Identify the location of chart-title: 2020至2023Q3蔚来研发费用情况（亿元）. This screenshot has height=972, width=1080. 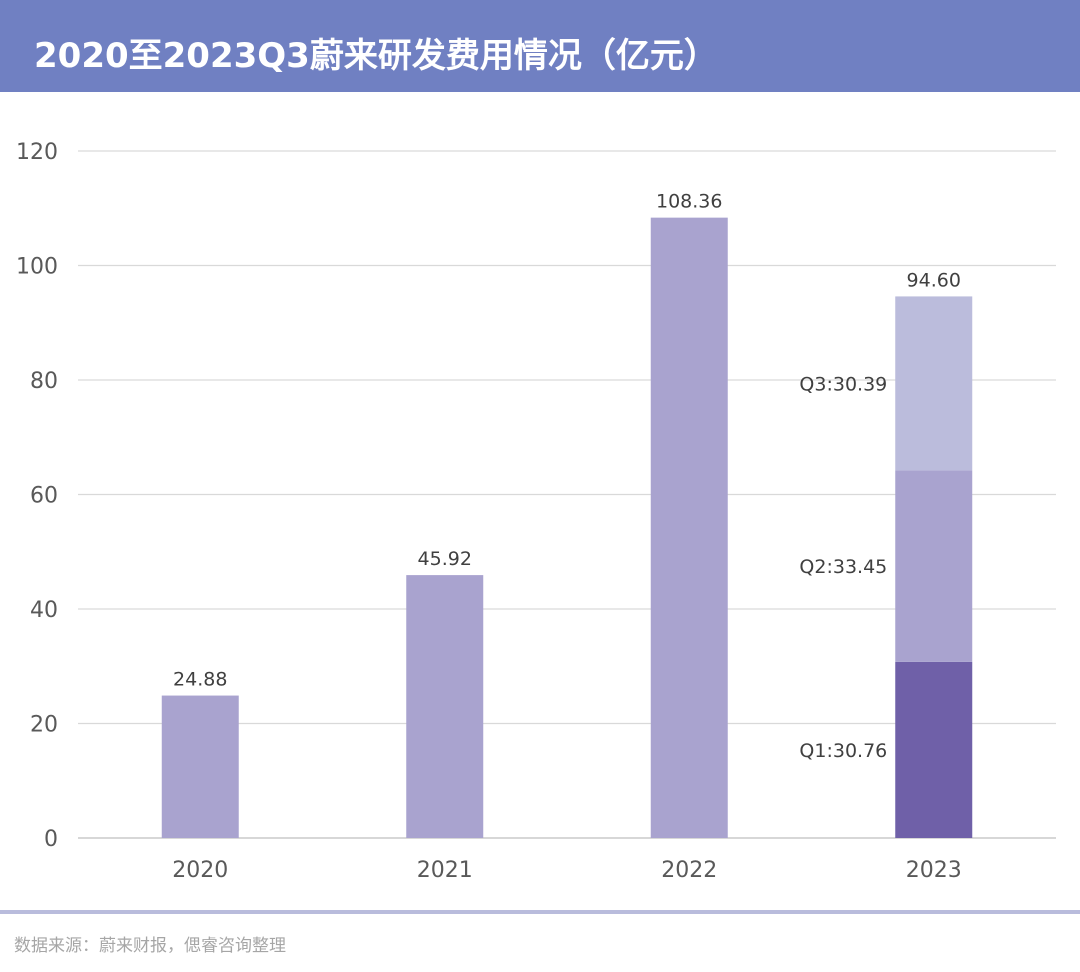
(376, 56).